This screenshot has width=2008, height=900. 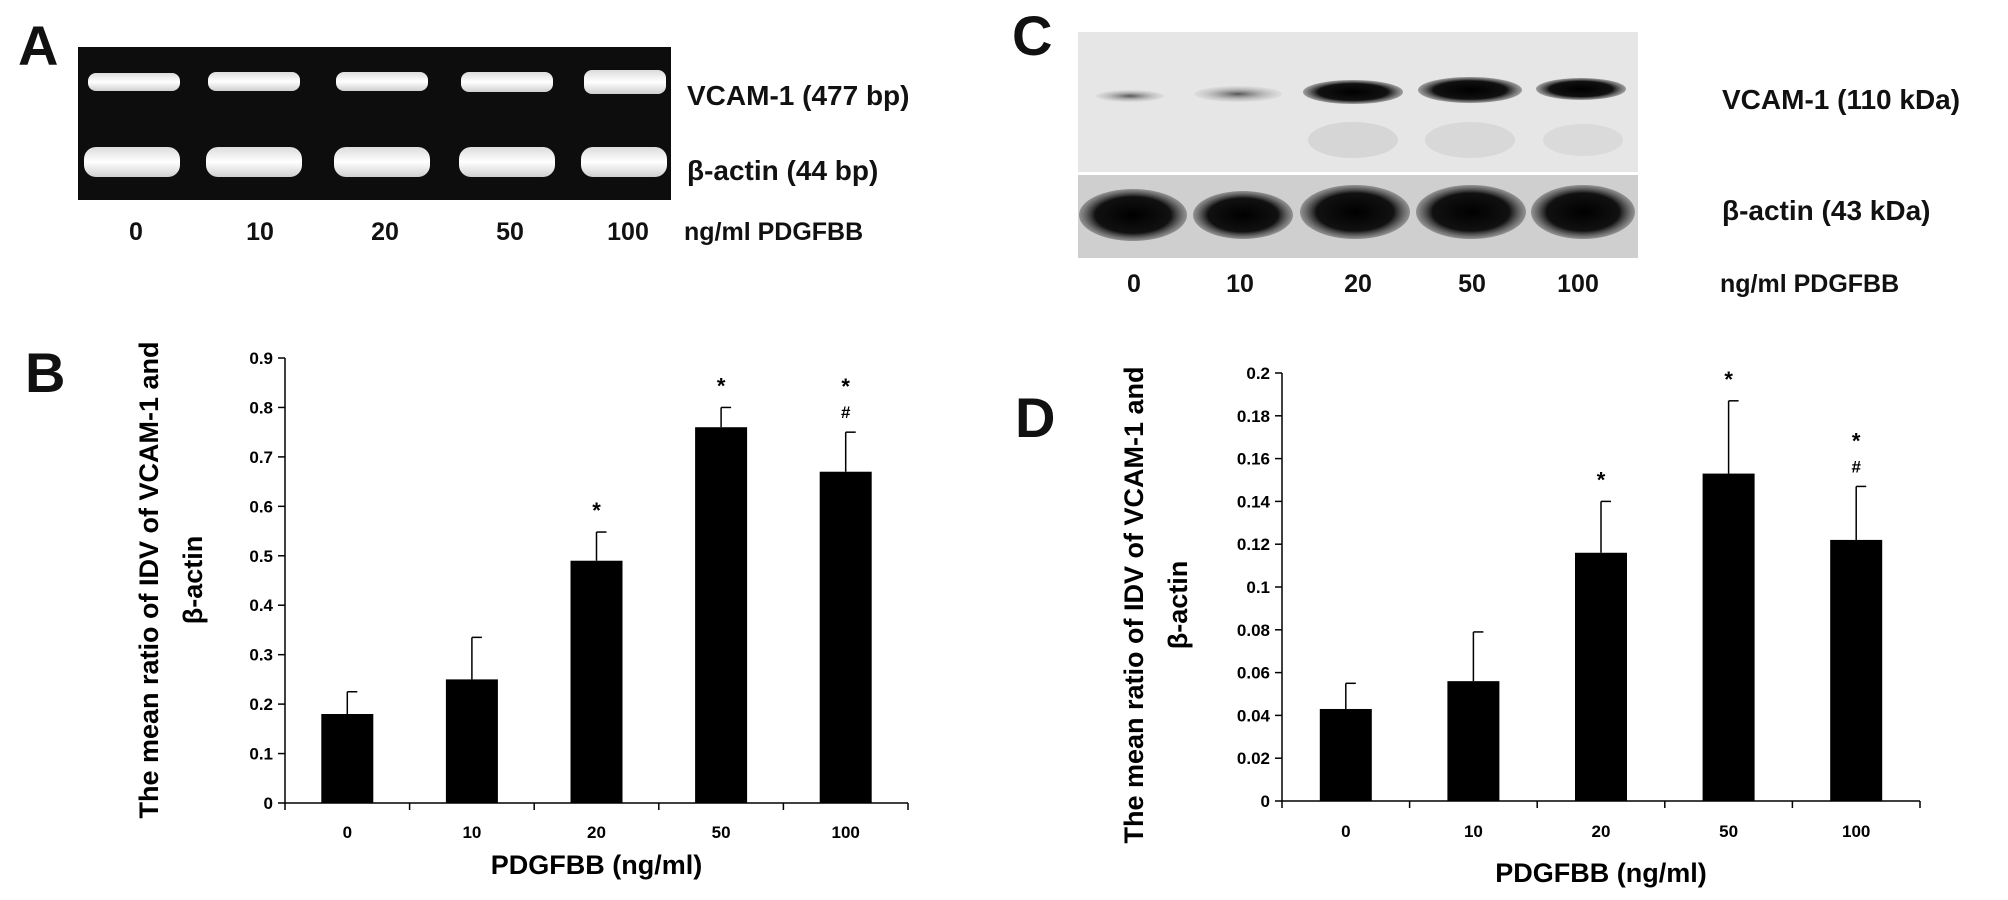 What do you see at coordinates (1253, 459) in the screenshot?
I see `y-tick-label: 0.16` at bounding box center [1253, 459].